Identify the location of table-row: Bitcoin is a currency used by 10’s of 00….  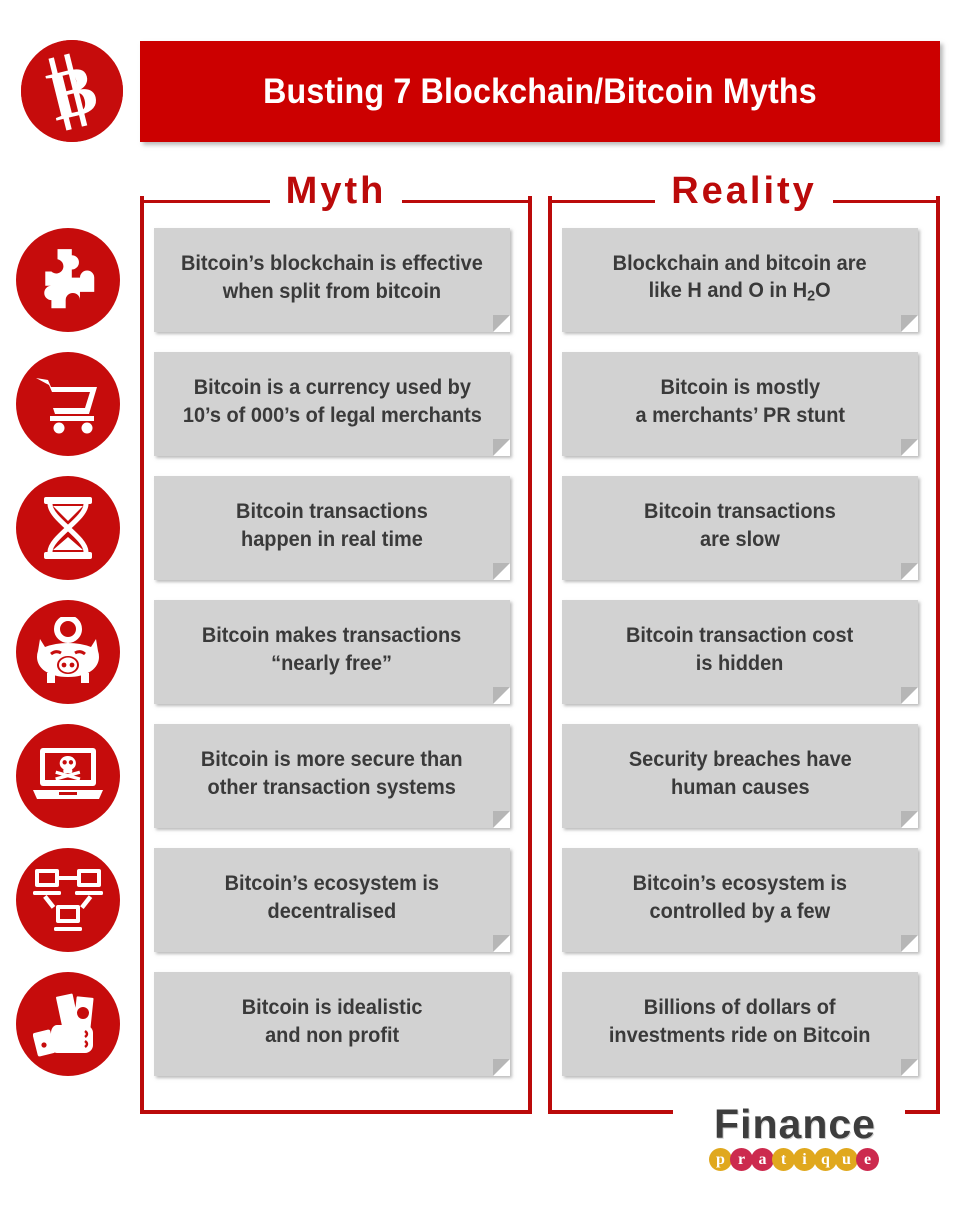
(480, 414).